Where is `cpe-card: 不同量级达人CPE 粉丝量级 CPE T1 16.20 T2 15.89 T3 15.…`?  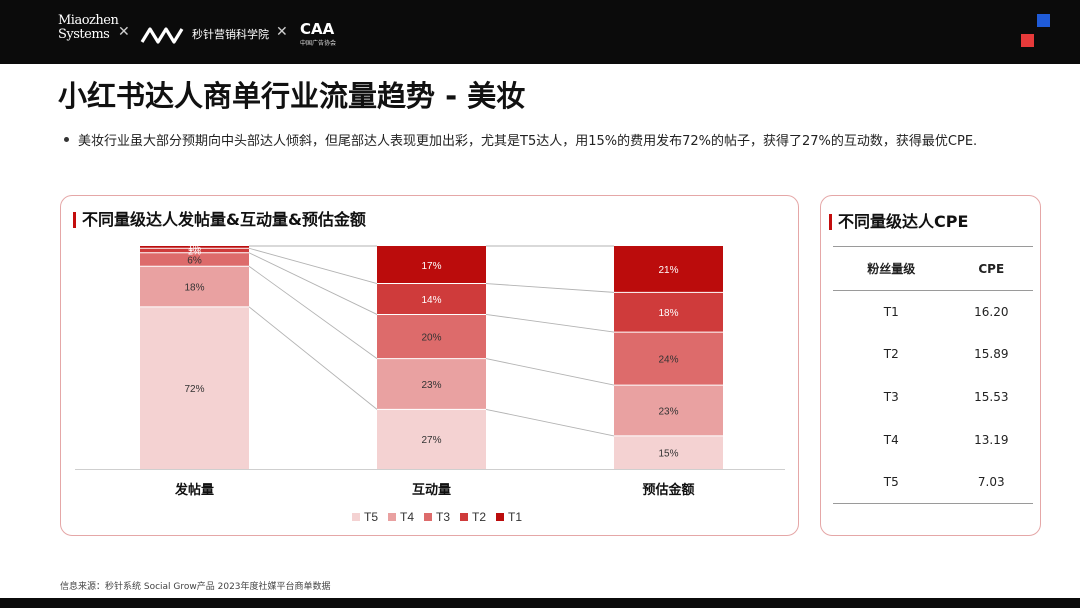
cpe-card: 不同量级达人CPE 粉丝量级 CPE T1 16.20 T2 15.89 T3 15.… is located at coordinates (930, 365).